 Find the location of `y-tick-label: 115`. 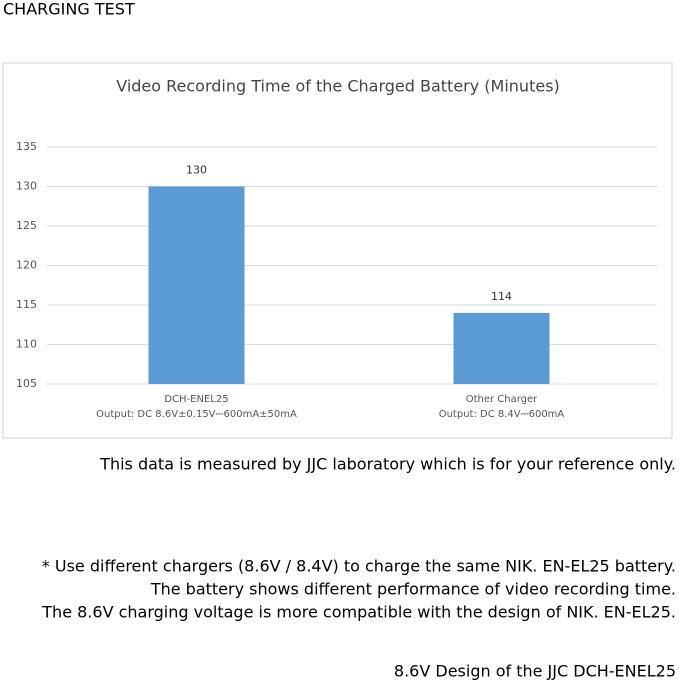

y-tick-label: 115 is located at coordinates (26, 304).